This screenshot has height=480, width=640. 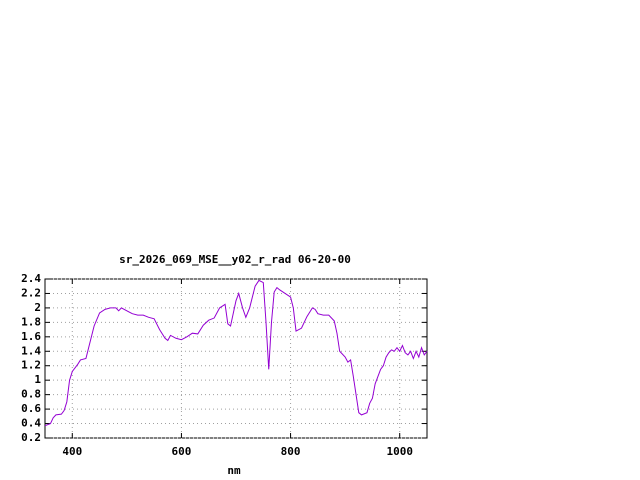 I want to click on y-tick-label: 1.6, so click(x=31, y=336).